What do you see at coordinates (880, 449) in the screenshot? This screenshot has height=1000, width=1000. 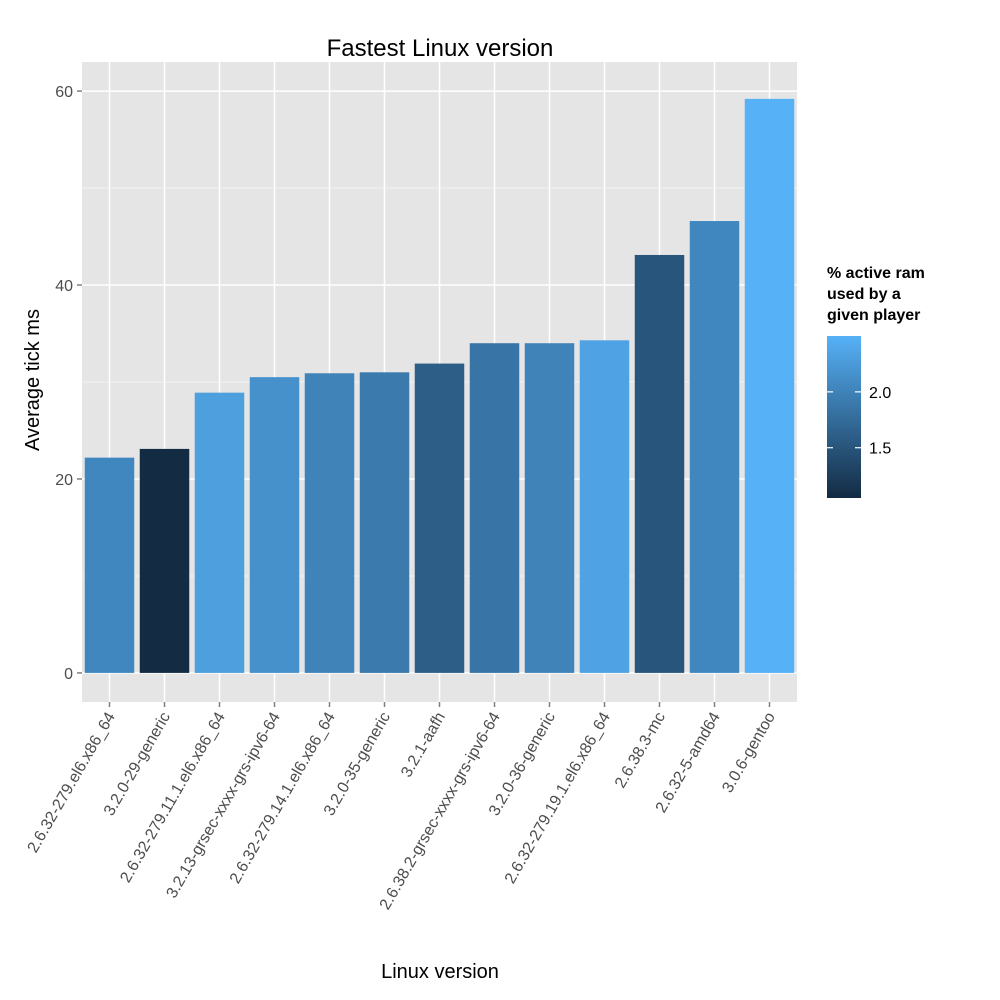 I see `legend-tick-label: 1.5` at bounding box center [880, 449].